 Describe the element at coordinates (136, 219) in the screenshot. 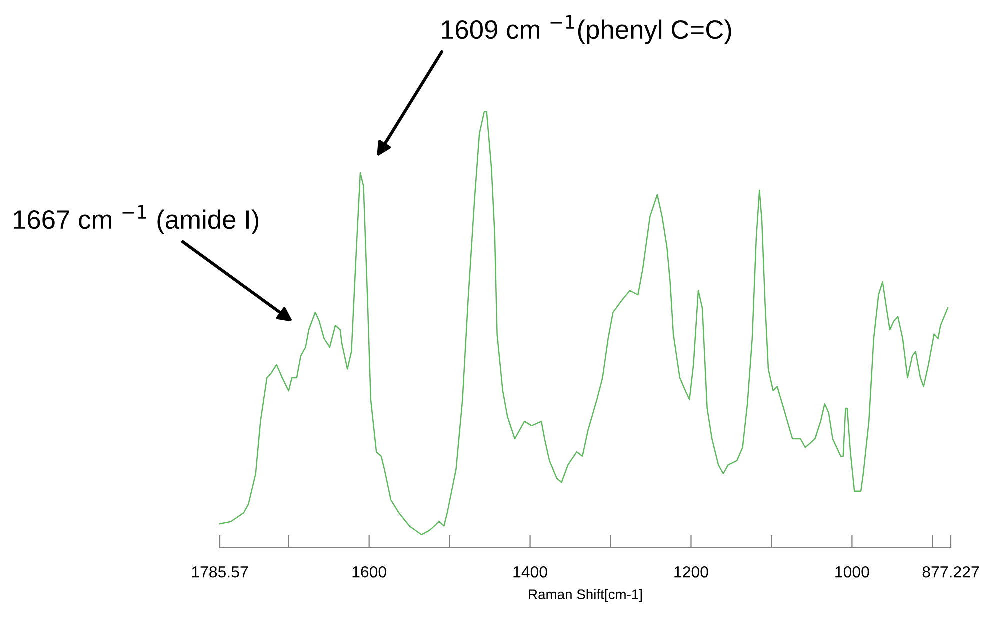

I see `annotation: 1667 cm $^{−1}$ (amide I)` at that location.